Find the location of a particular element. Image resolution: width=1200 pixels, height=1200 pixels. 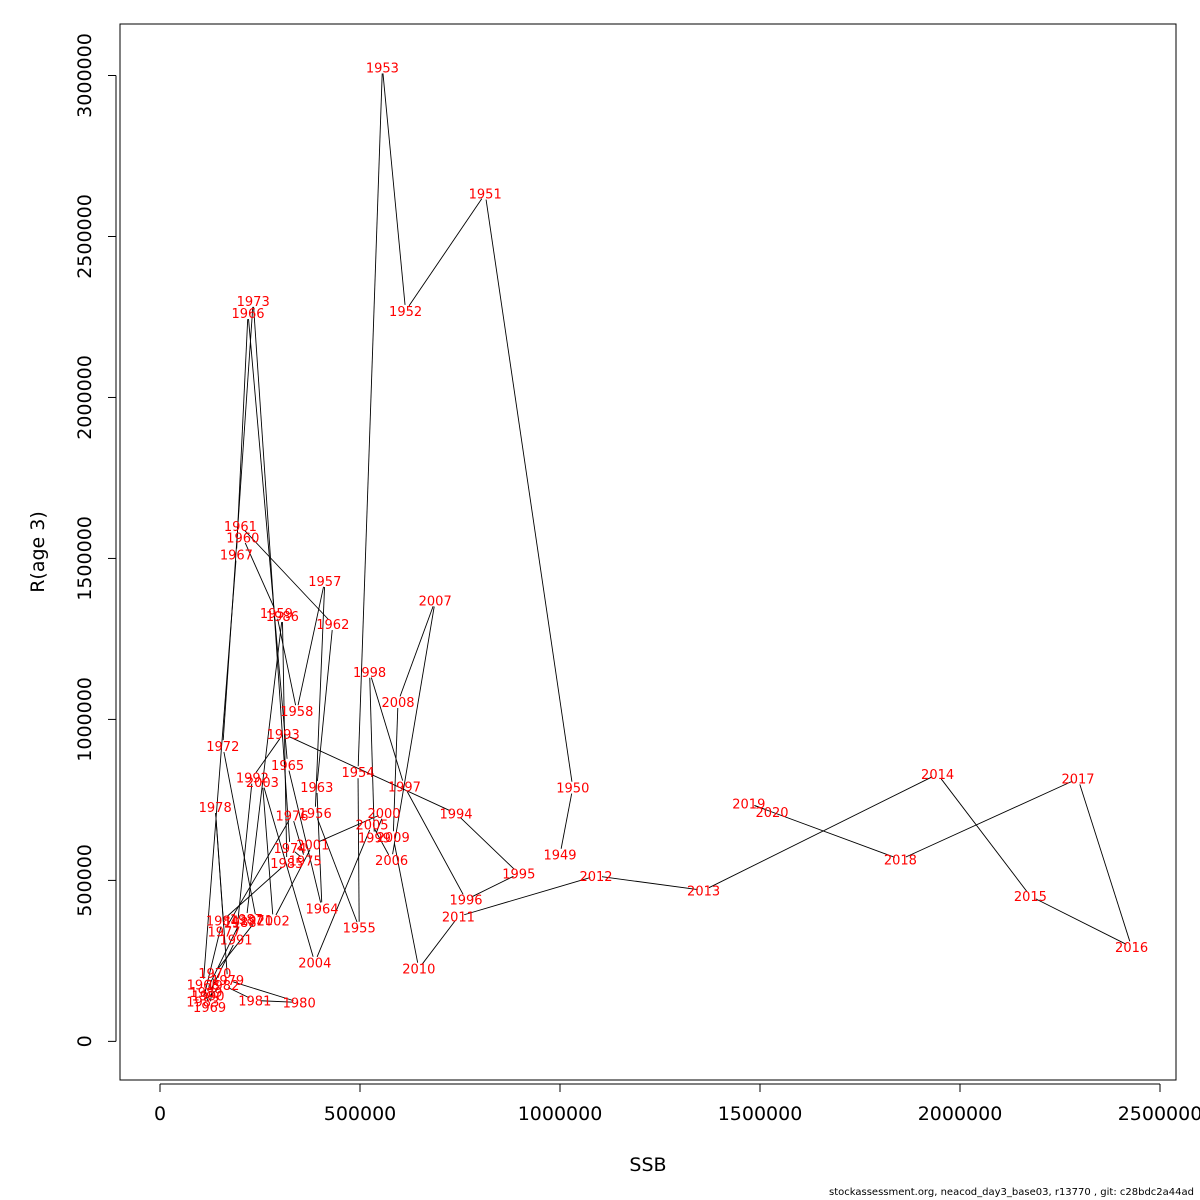

point-label-1967: 1967 is located at coordinates (236, 556).